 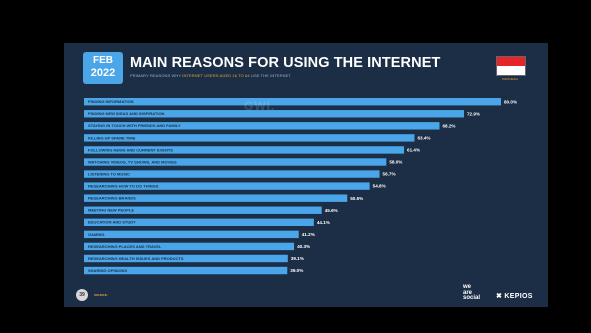 What do you see at coordinates (499, 296) in the screenshot?
I see `kepios-mark-icon: ✖` at bounding box center [499, 296].